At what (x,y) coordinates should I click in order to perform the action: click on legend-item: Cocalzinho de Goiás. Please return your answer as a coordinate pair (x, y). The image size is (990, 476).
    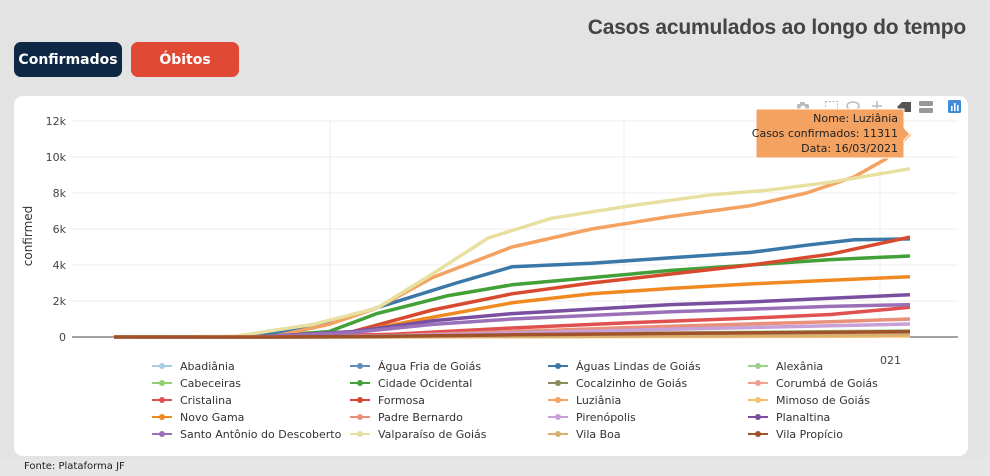
    Looking at the image, I should click on (618, 383).